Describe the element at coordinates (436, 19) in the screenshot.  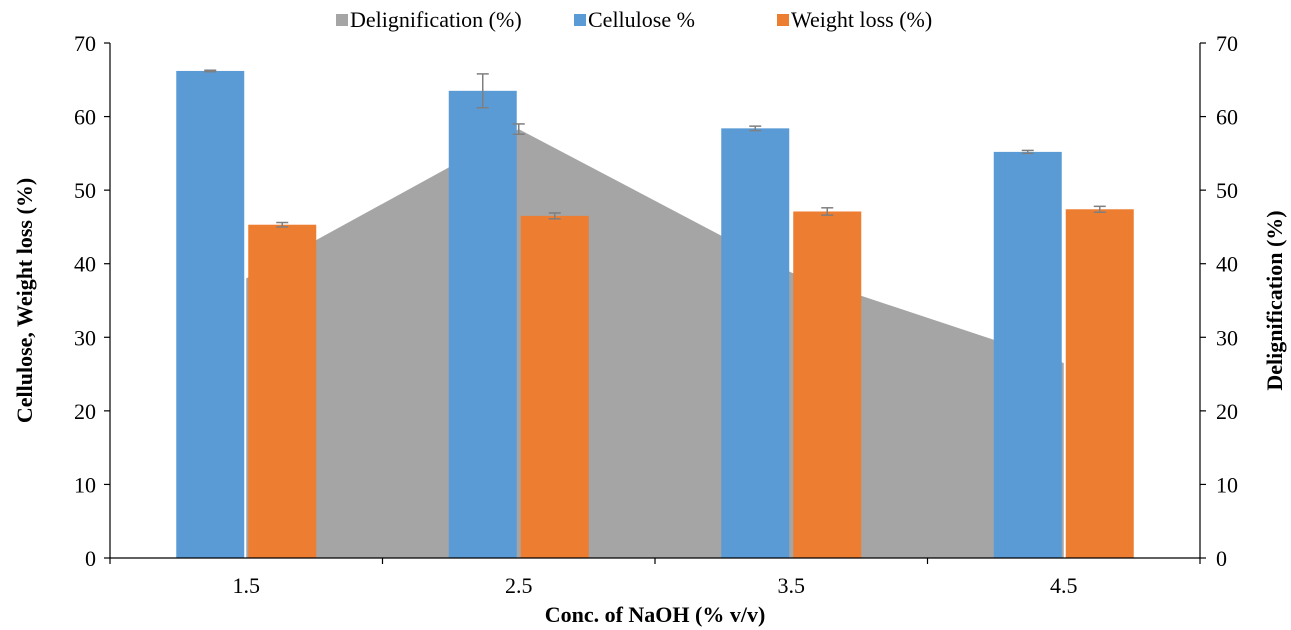
I see `legend-label-delignification: Delignification (%)` at that location.